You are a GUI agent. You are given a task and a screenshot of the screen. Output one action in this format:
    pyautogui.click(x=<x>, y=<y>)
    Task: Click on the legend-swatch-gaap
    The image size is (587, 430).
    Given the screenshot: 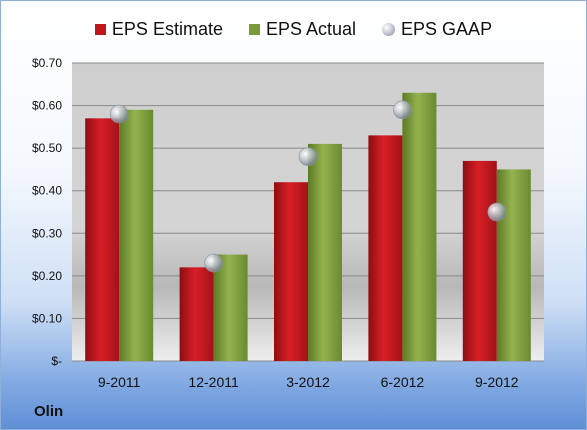 What is the action you would take?
    pyautogui.click(x=389, y=29)
    